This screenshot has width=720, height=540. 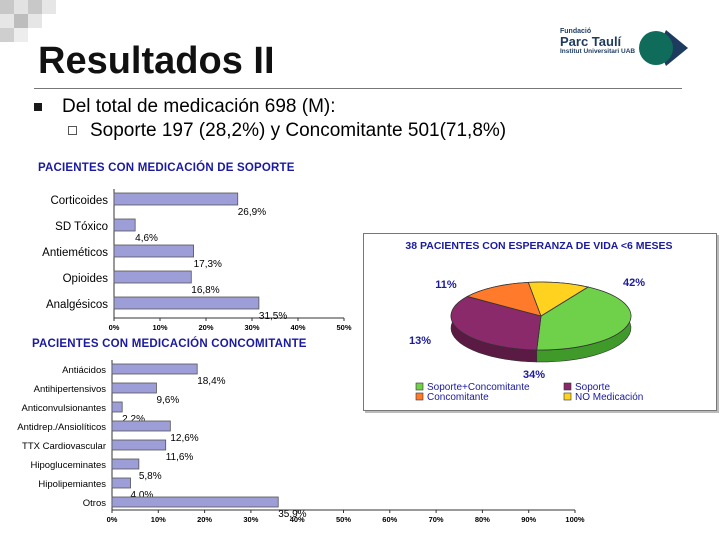 I want to click on pie-percent-label: 34%, so click(x=534, y=375).